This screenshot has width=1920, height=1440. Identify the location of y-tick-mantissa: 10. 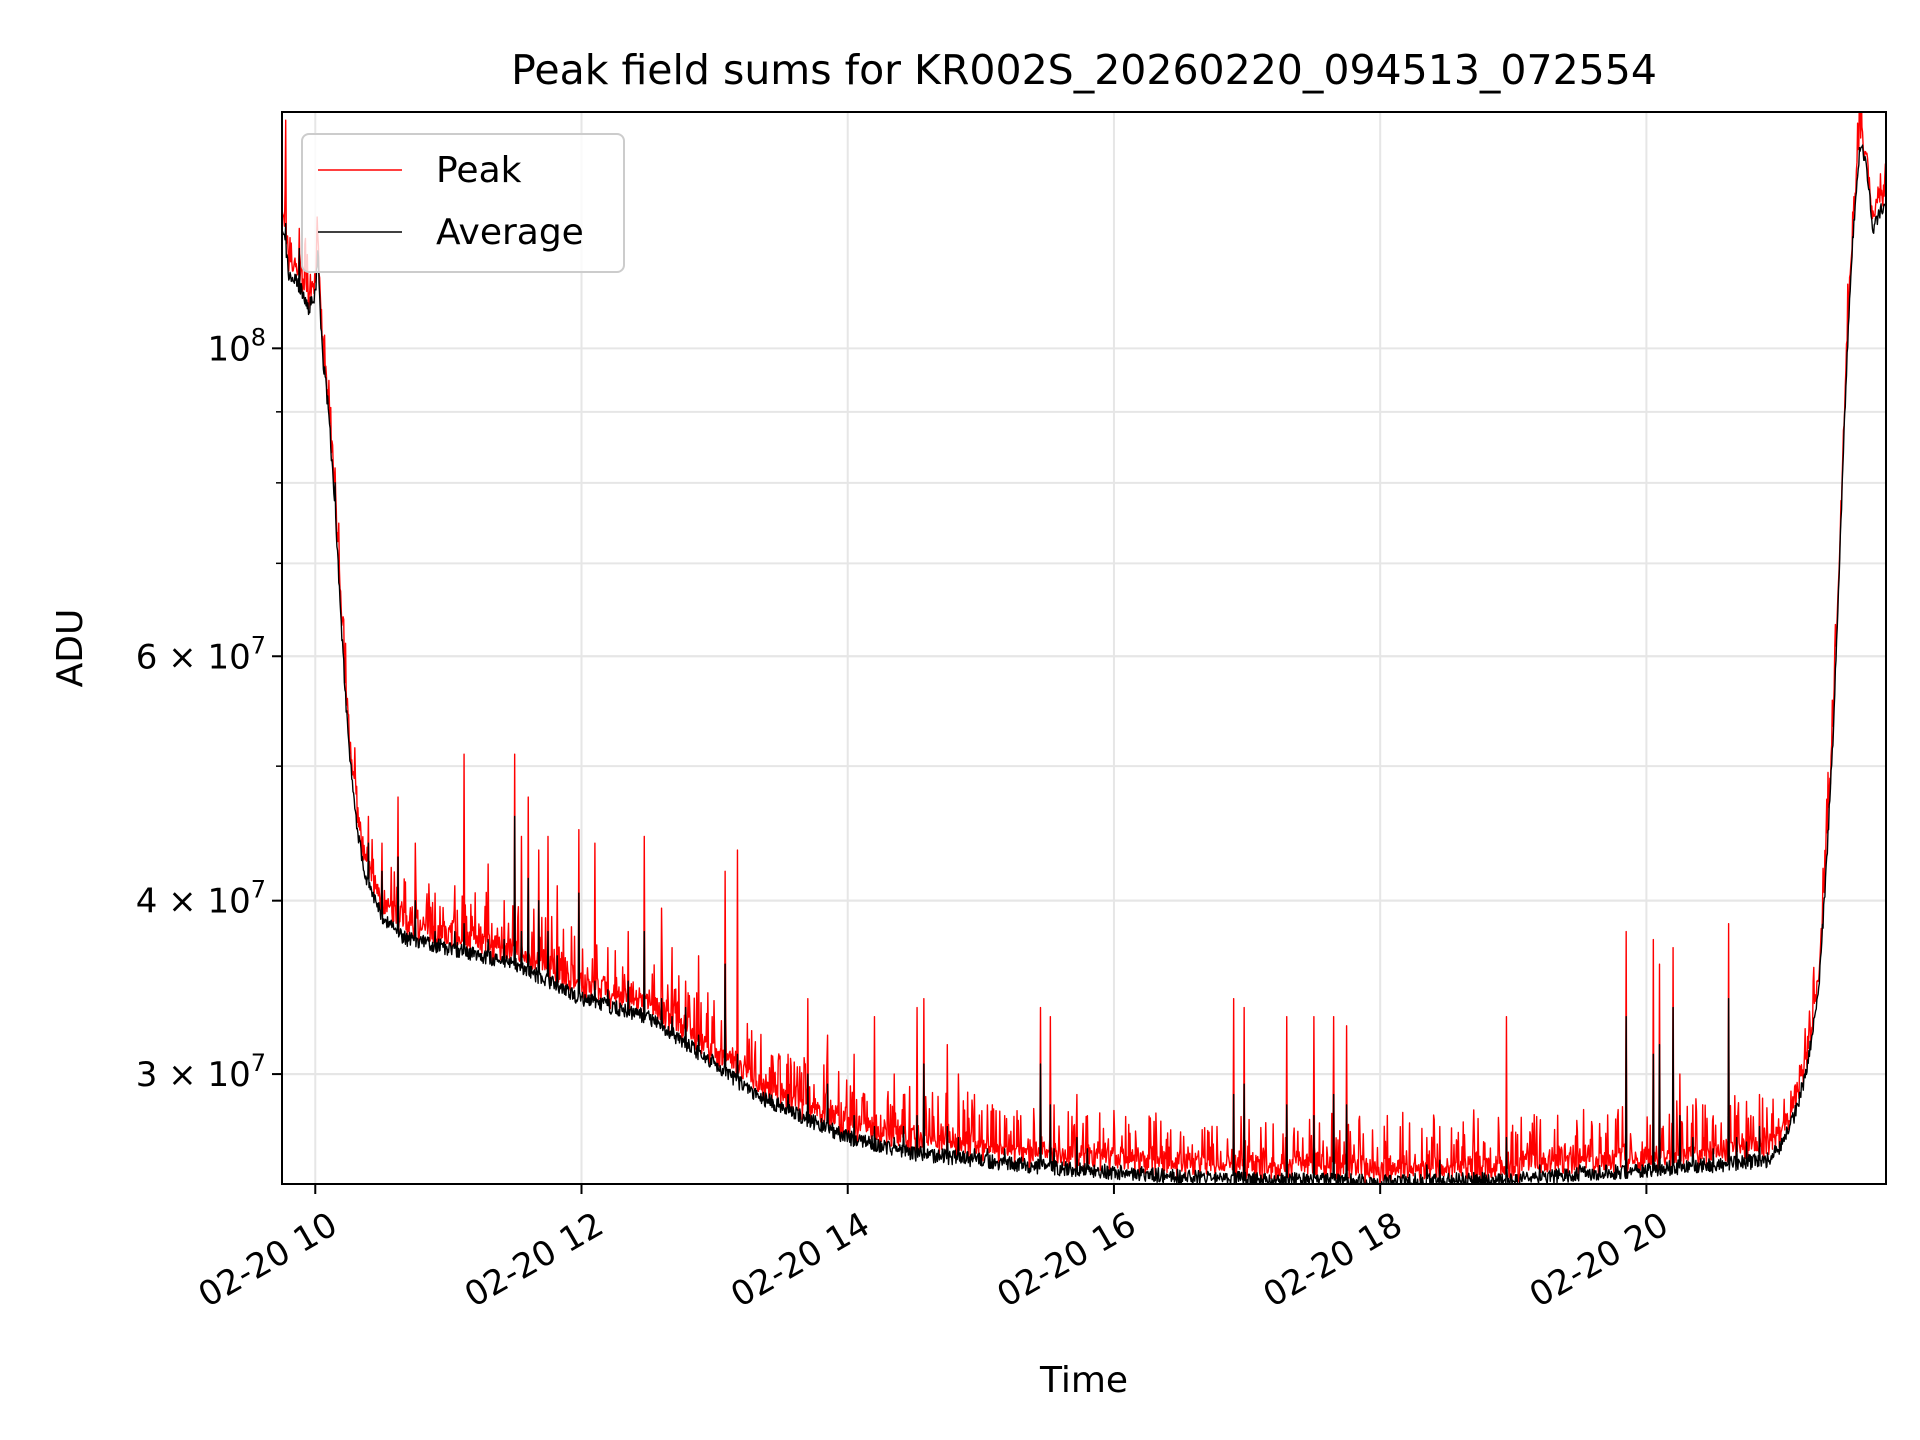
(228, 349).